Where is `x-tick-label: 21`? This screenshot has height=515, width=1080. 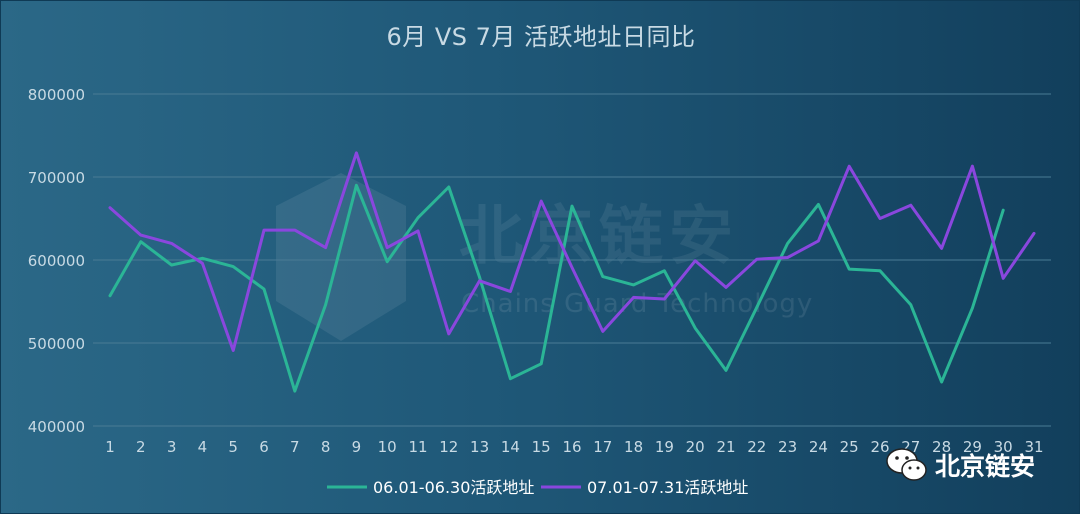 x-tick-label: 21 is located at coordinates (725, 447).